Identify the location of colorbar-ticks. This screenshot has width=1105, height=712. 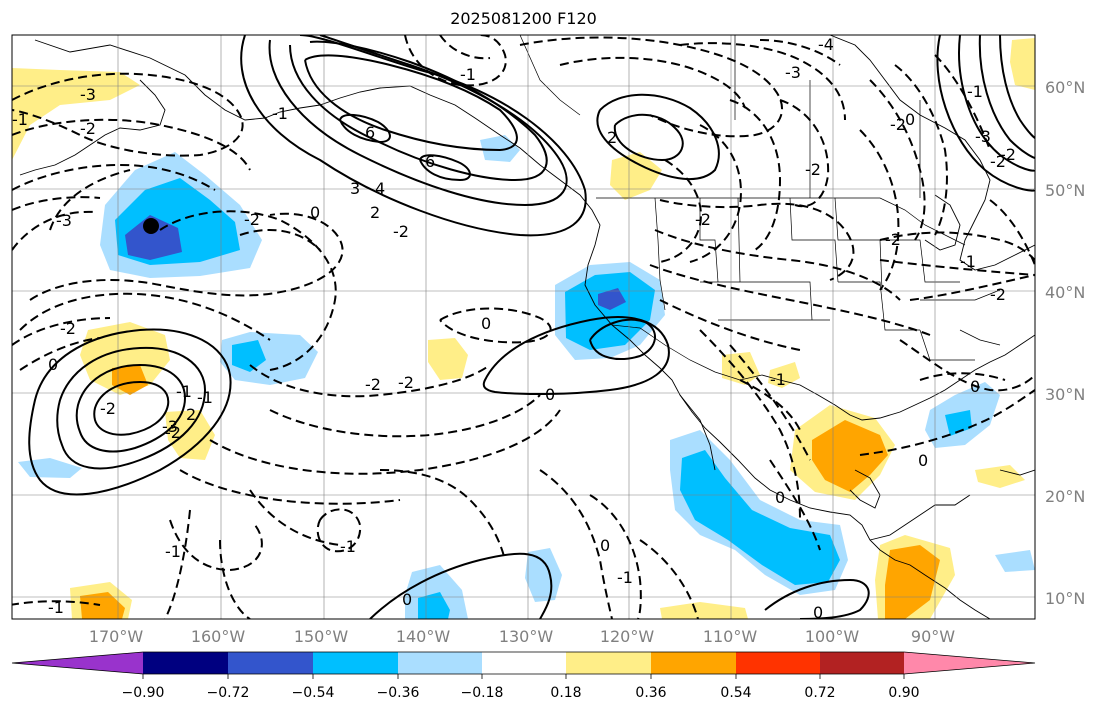
(523, 676).